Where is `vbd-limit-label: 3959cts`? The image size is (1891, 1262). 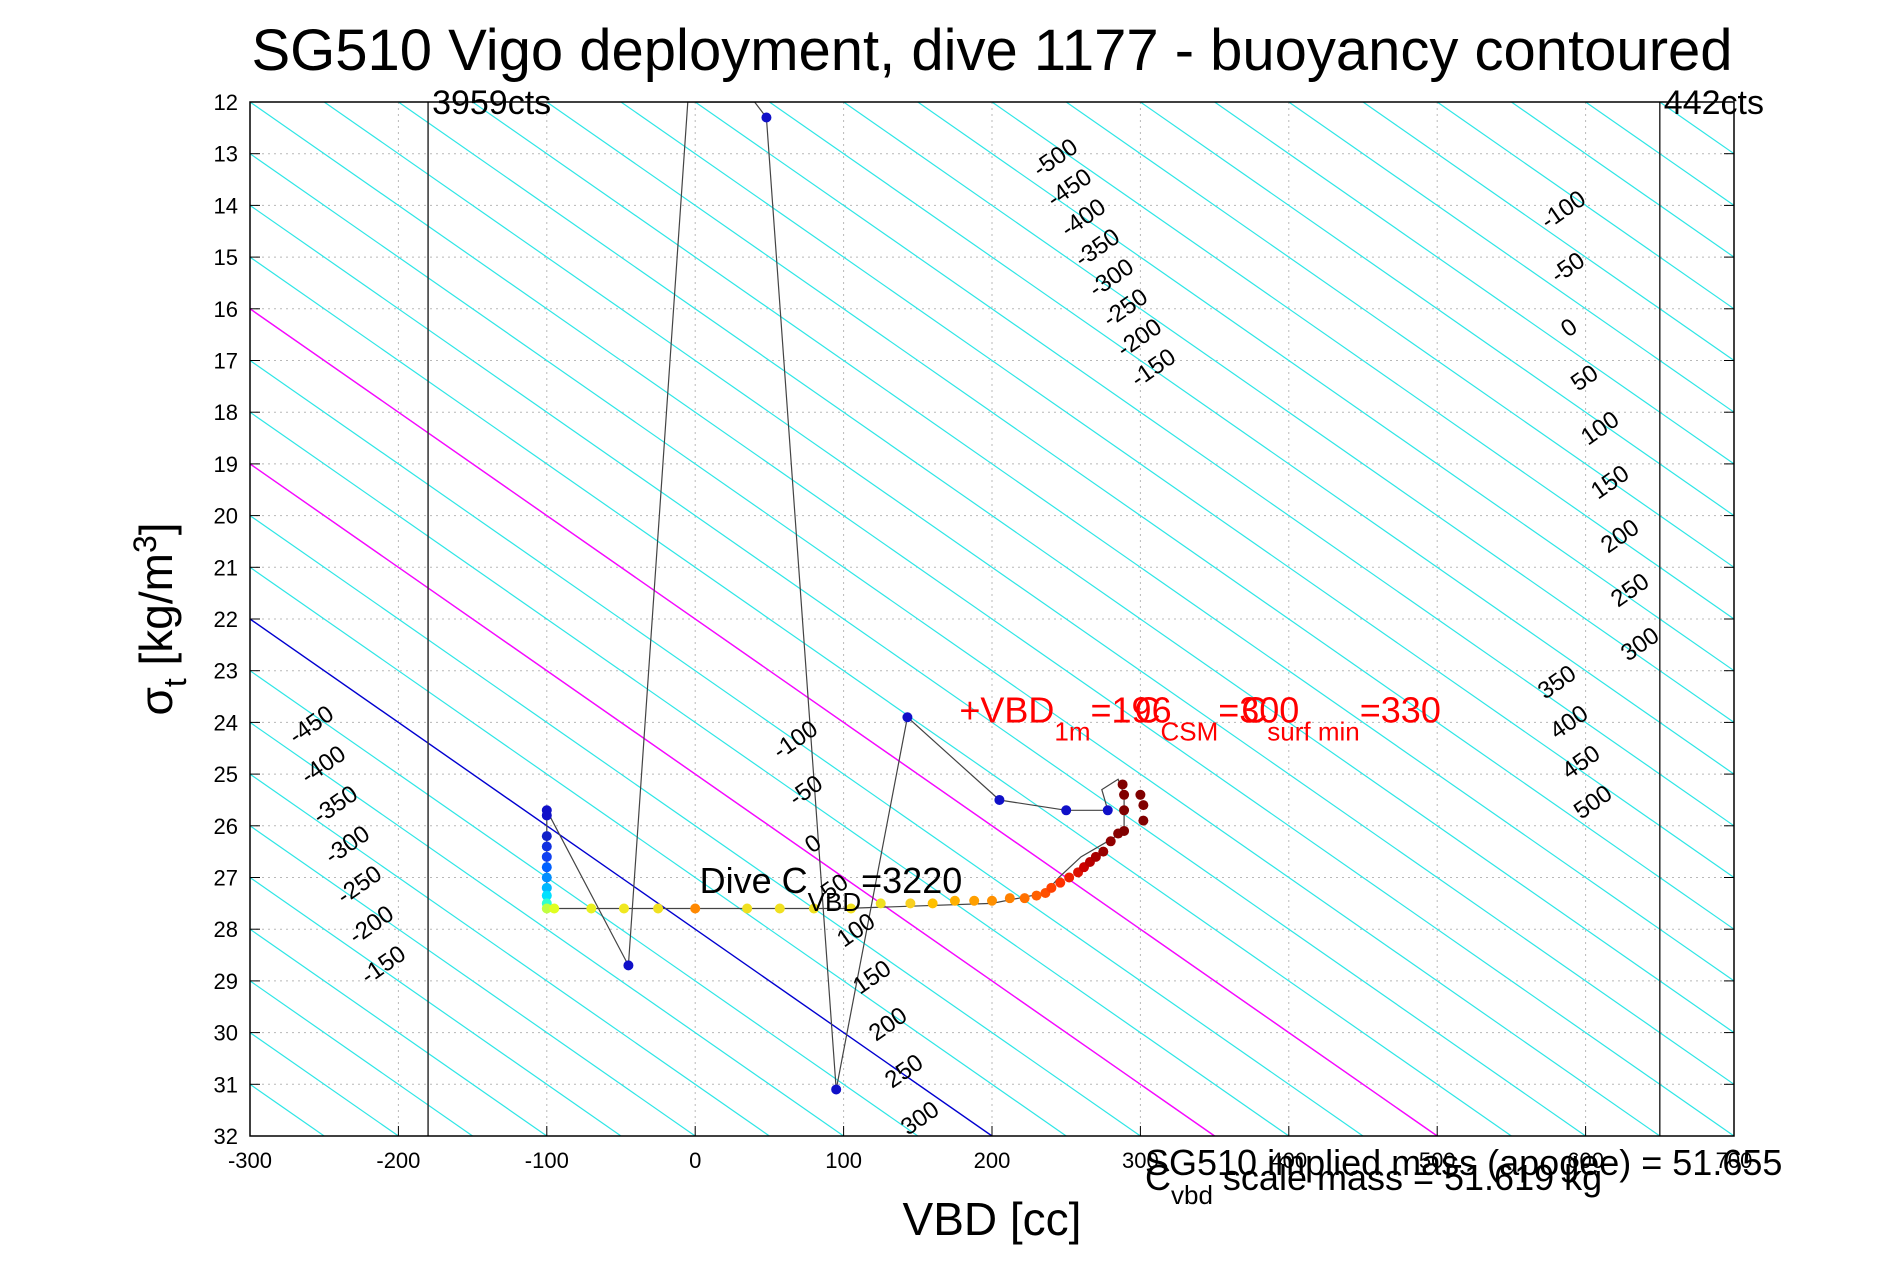 vbd-limit-label: 3959cts is located at coordinates (491, 103).